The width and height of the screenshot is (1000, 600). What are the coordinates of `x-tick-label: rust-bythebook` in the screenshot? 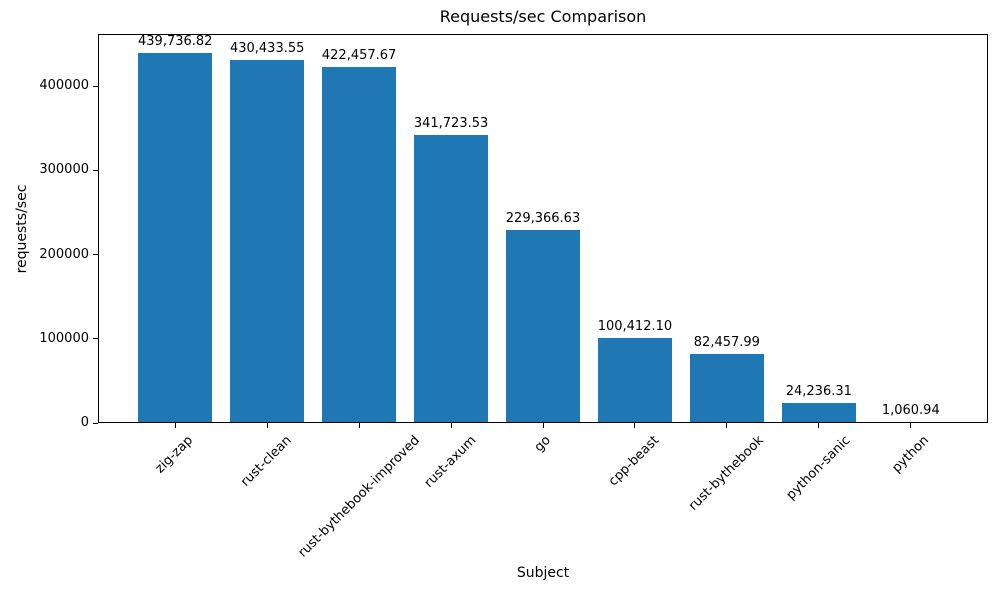 It's located at (726, 473).